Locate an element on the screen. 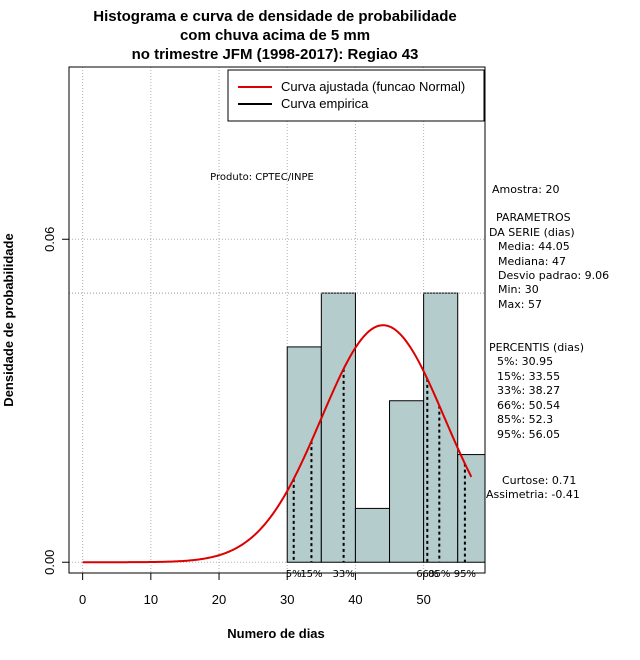 This screenshot has height=660, width=640. max-text: Max: 57 is located at coordinates (520, 304).